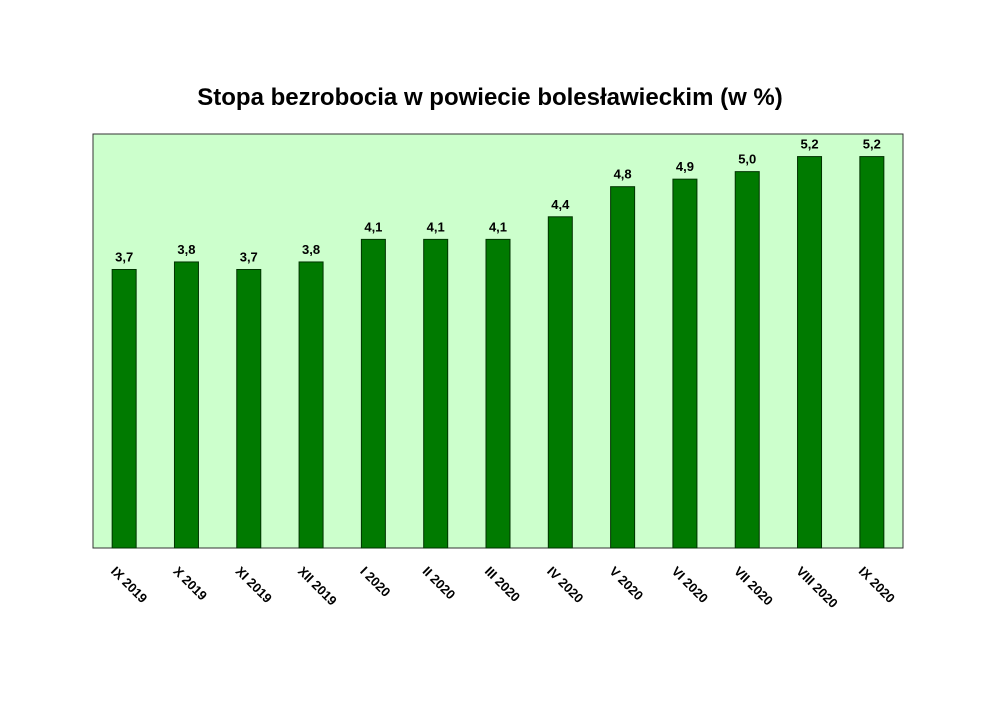 The image size is (1000, 707). I want to click on data-label-12: 5,2, so click(809, 144).